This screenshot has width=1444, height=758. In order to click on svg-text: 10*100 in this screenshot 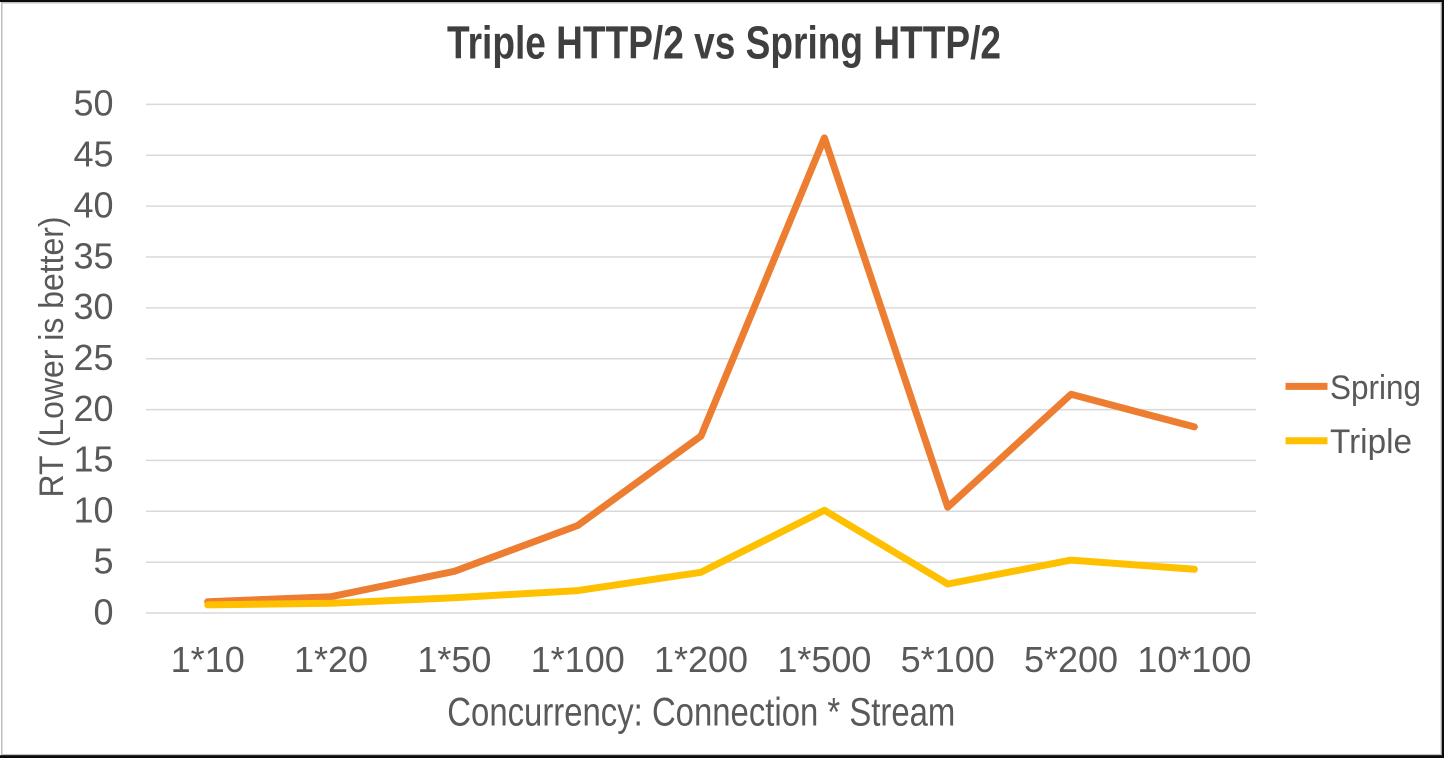, I will do `click(1194, 659)`.